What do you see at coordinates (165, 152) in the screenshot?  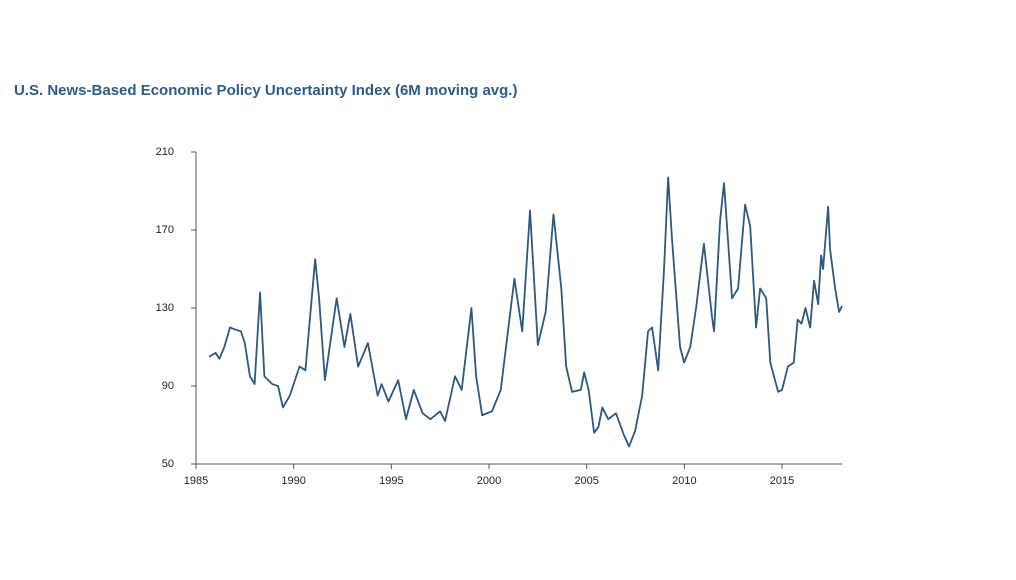 I see `y-tick-label: 210` at bounding box center [165, 152].